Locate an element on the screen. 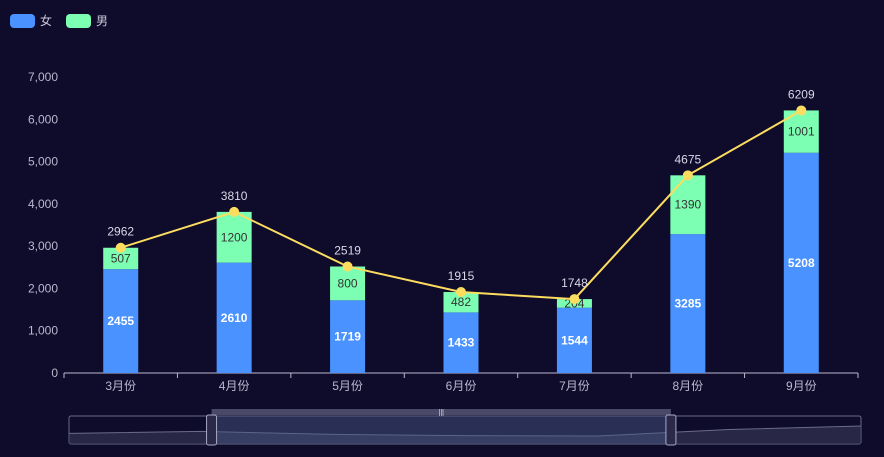 The image size is (884, 457). data-label-female: 2610 is located at coordinates (234, 318).